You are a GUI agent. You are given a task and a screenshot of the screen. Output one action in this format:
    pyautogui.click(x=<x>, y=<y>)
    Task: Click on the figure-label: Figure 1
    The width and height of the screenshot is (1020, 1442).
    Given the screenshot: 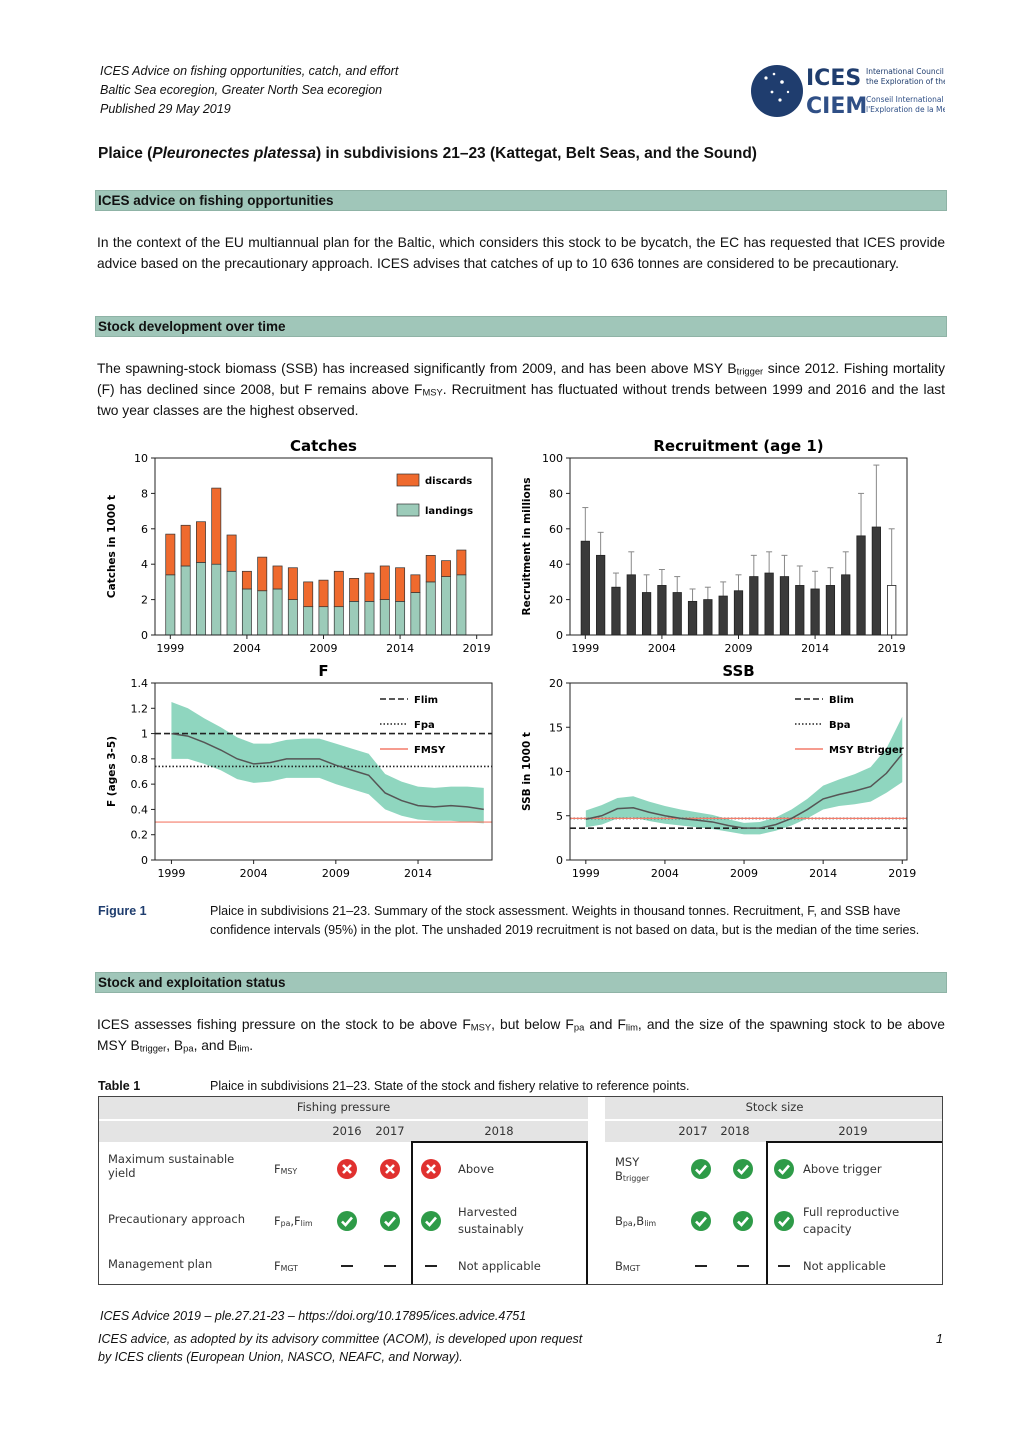 What is the action you would take?
    pyautogui.click(x=122, y=911)
    